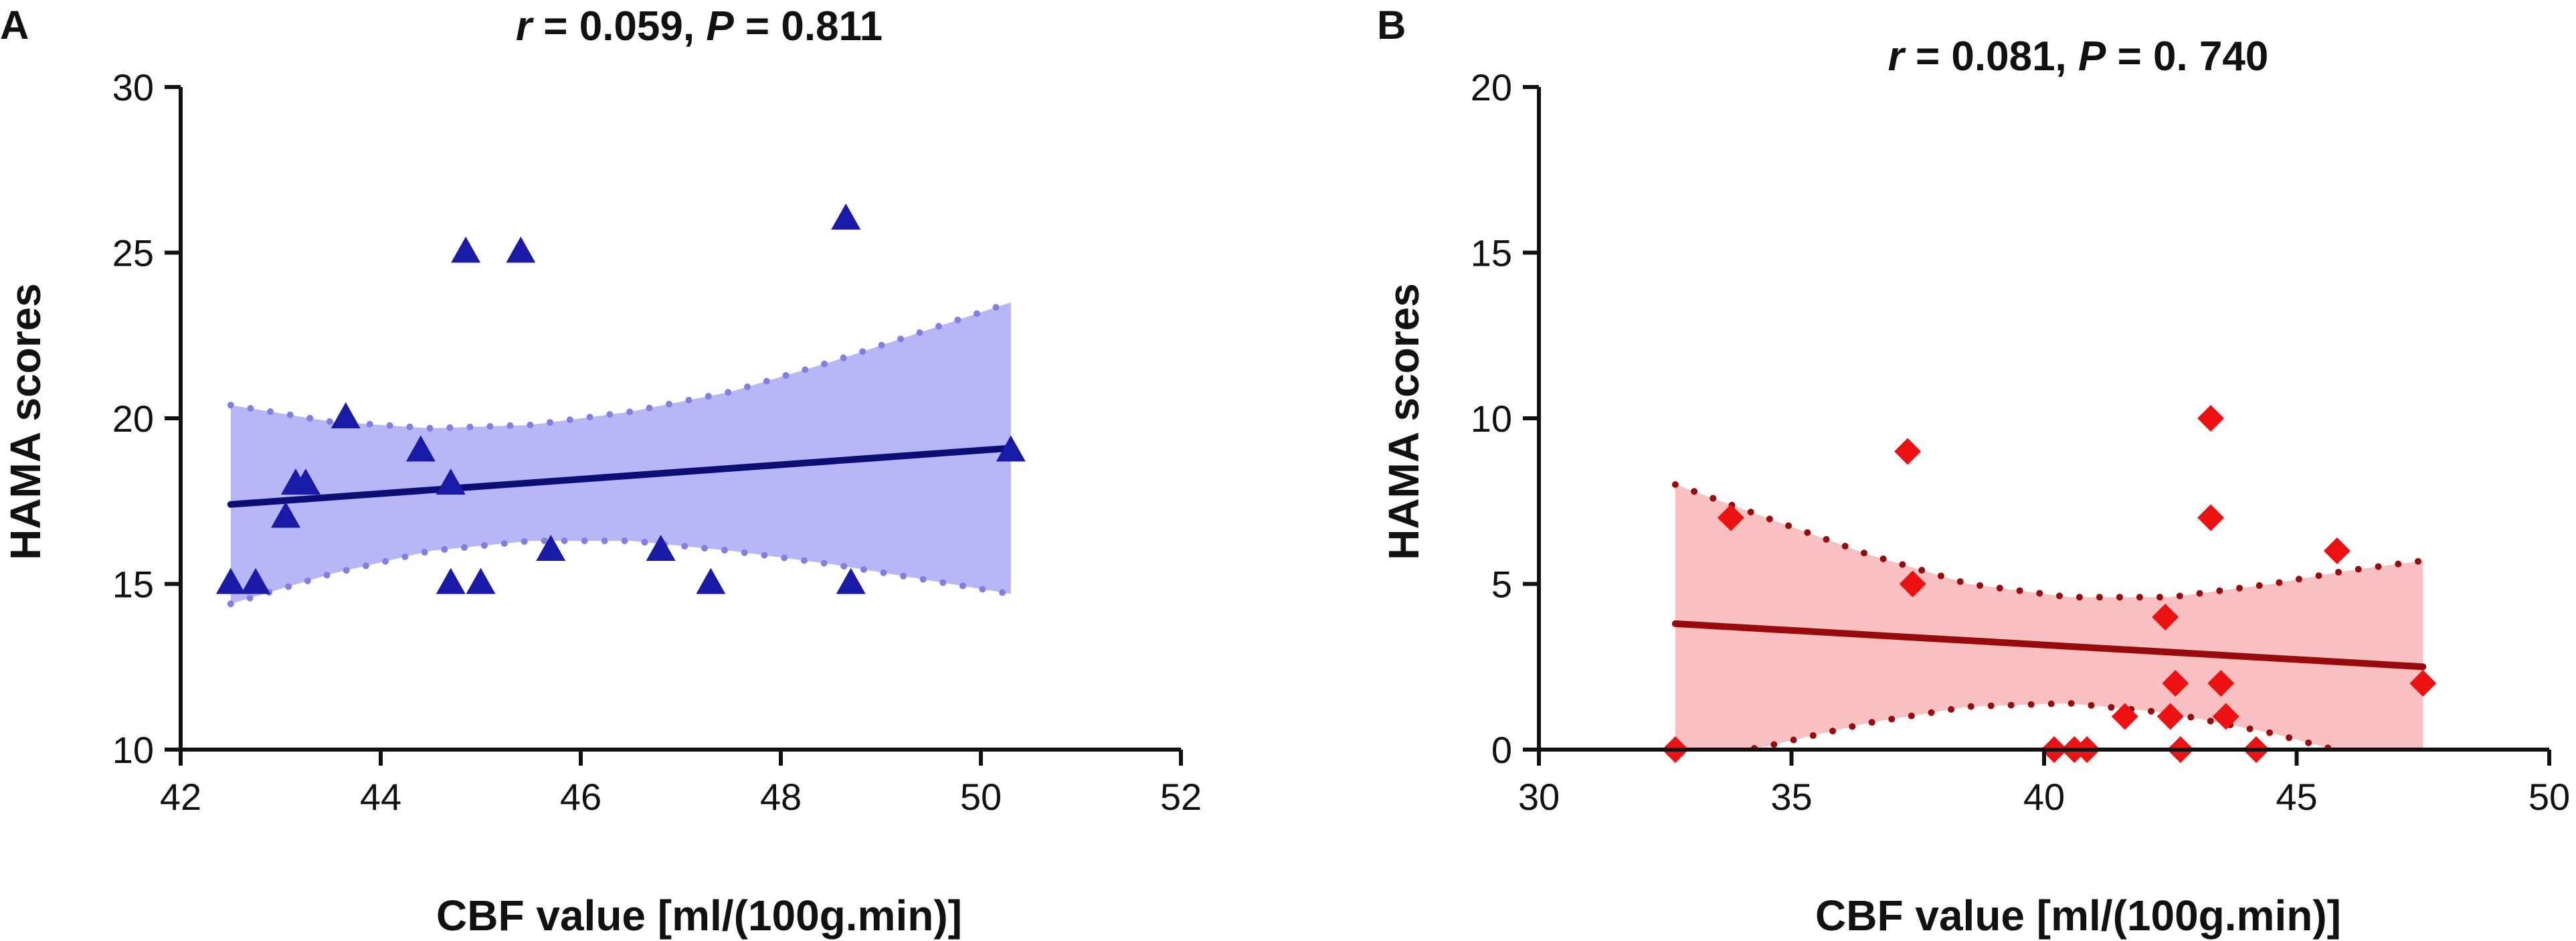  I want to click on panel-a-y-tick-label-3: 25, so click(133, 253).